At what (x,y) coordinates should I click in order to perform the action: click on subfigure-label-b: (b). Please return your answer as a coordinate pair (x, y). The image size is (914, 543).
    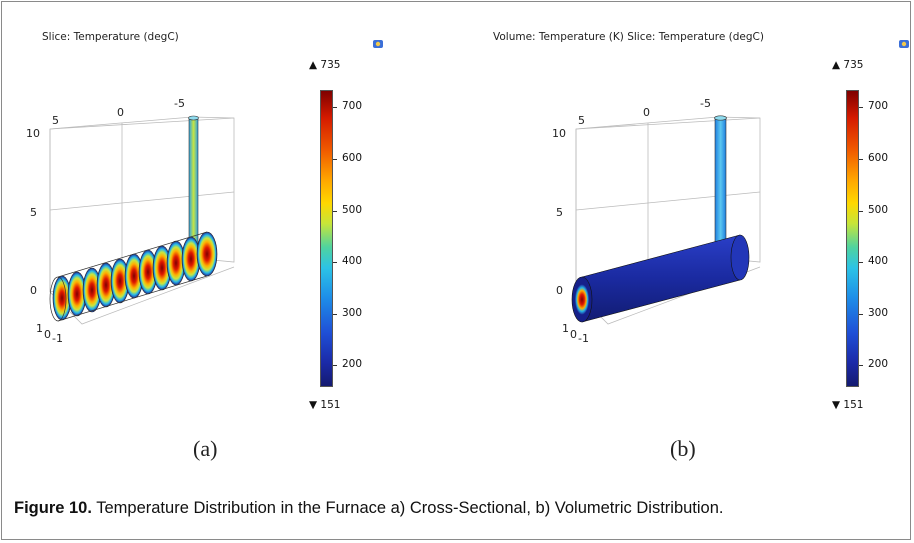
    Looking at the image, I should click on (683, 448).